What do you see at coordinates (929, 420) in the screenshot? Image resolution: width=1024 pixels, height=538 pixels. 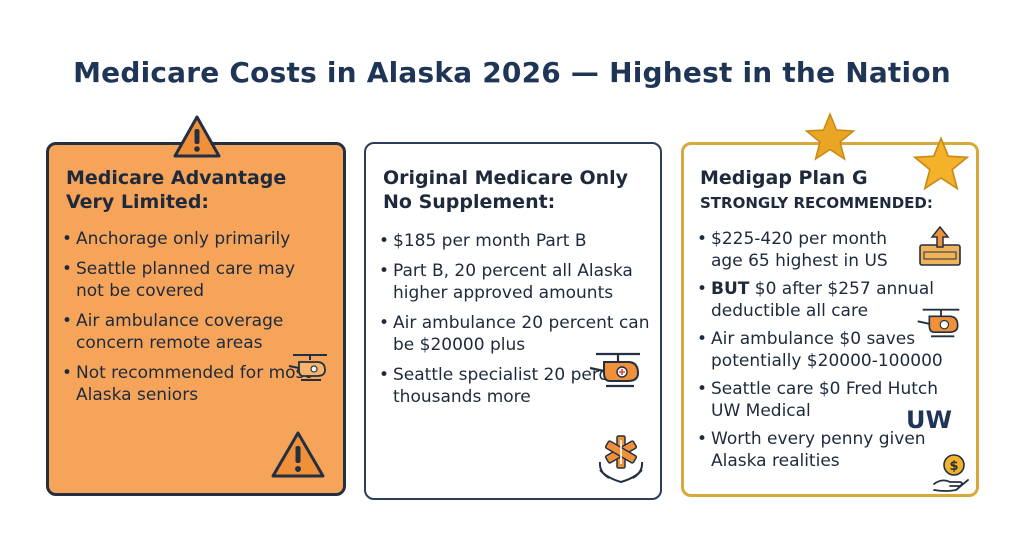 I see `uw-logo: UW` at bounding box center [929, 420].